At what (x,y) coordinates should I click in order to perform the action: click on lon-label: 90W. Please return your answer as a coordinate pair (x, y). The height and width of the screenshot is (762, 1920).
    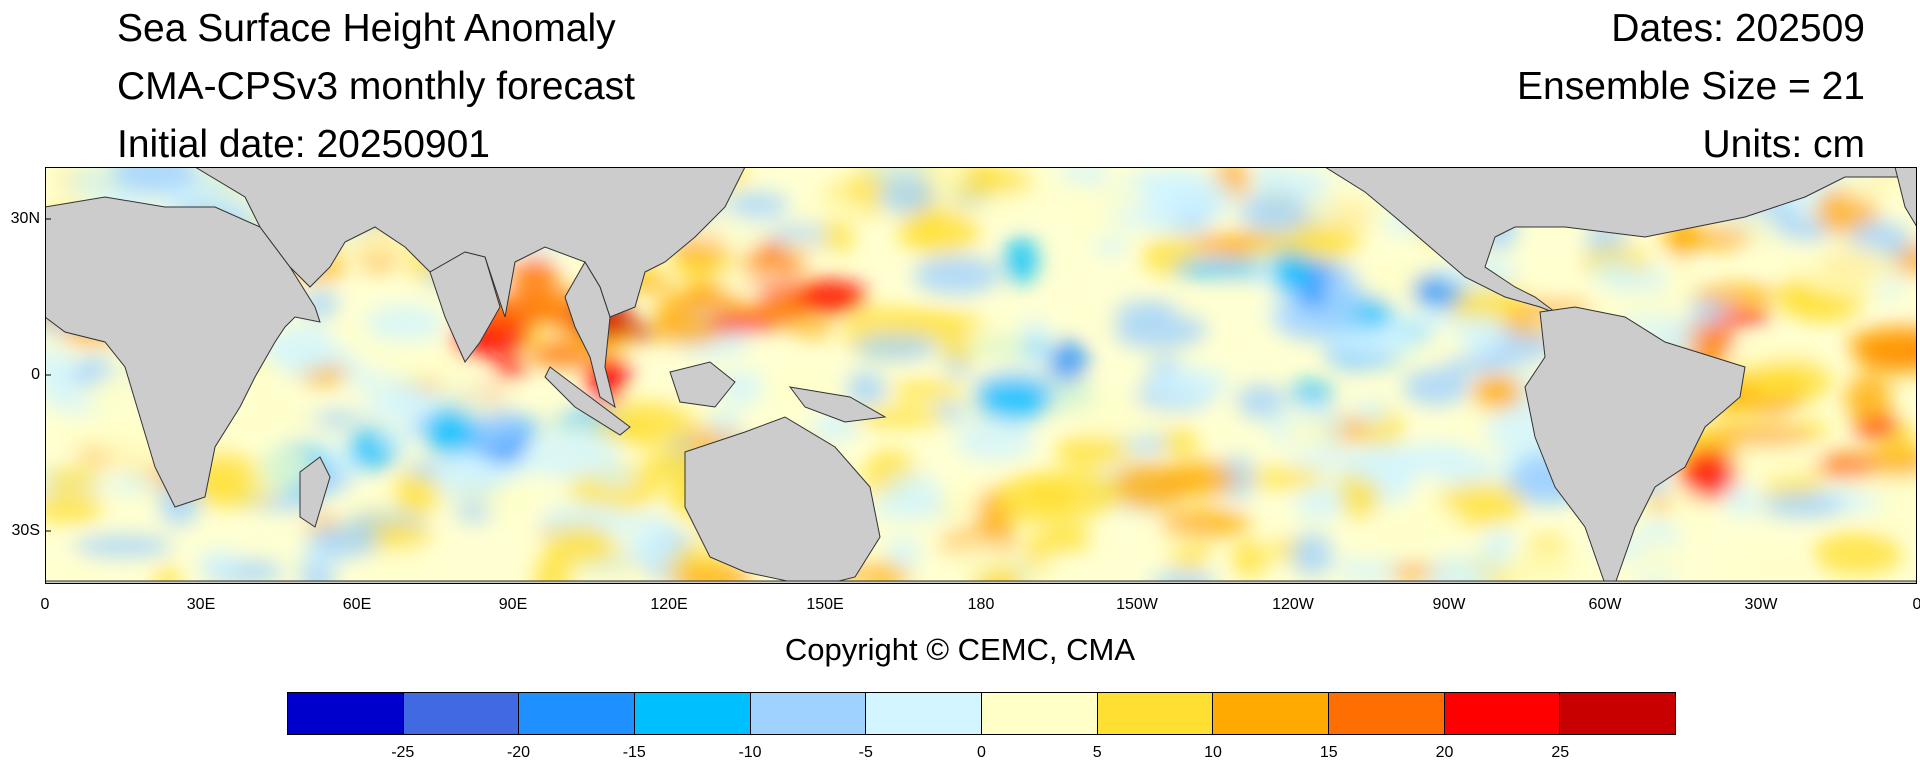
    Looking at the image, I should click on (1449, 604).